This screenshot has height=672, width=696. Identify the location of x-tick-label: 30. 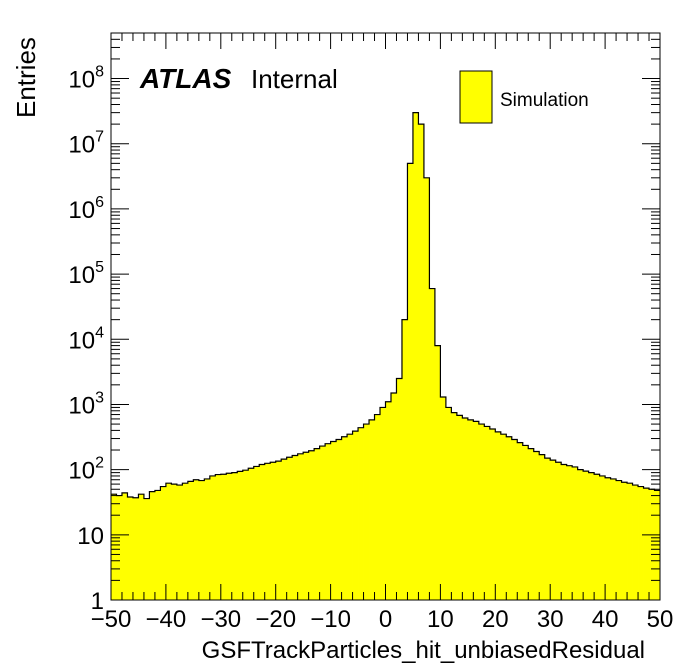
(550, 619).